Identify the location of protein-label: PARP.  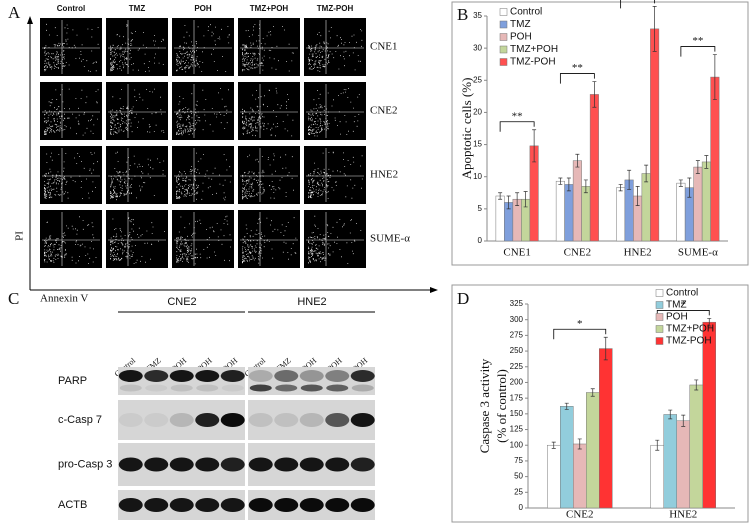
(72, 381).